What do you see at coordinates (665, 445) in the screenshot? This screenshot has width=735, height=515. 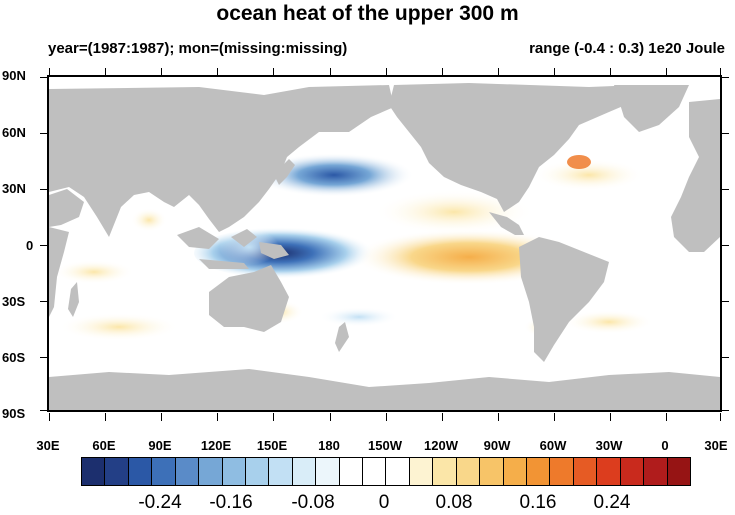 I see `lon-label-0: 0` at bounding box center [665, 445].